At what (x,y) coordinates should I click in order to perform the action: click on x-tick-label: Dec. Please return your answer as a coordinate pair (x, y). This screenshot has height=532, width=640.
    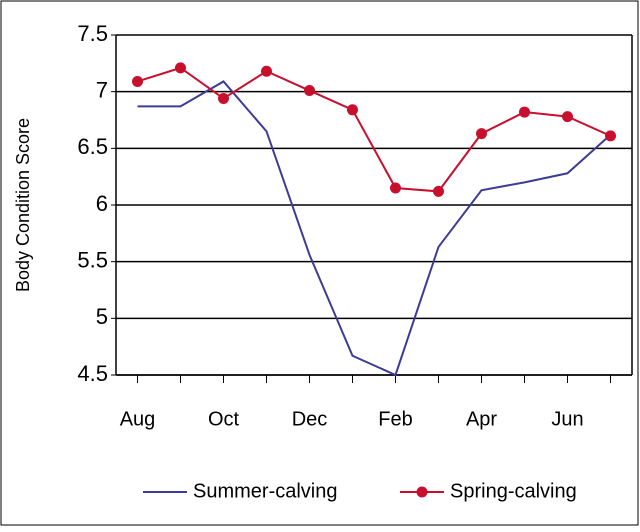
    Looking at the image, I should click on (310, 419).